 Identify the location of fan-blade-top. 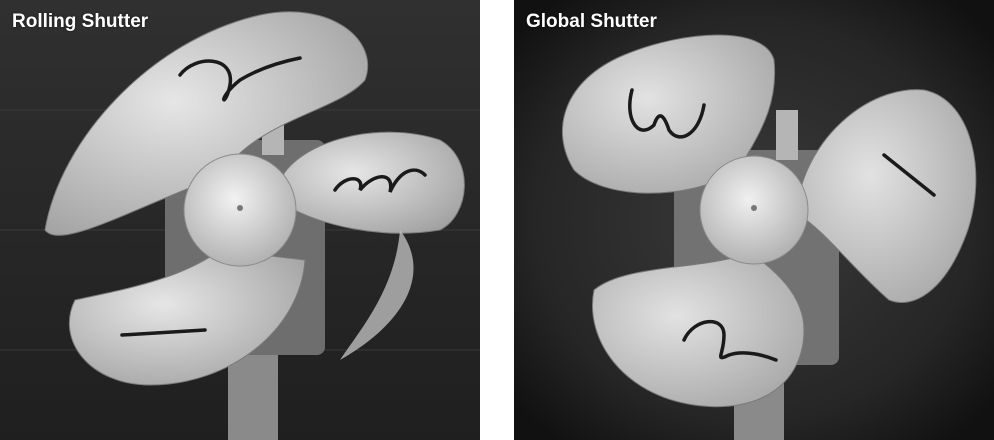
(668, 114).